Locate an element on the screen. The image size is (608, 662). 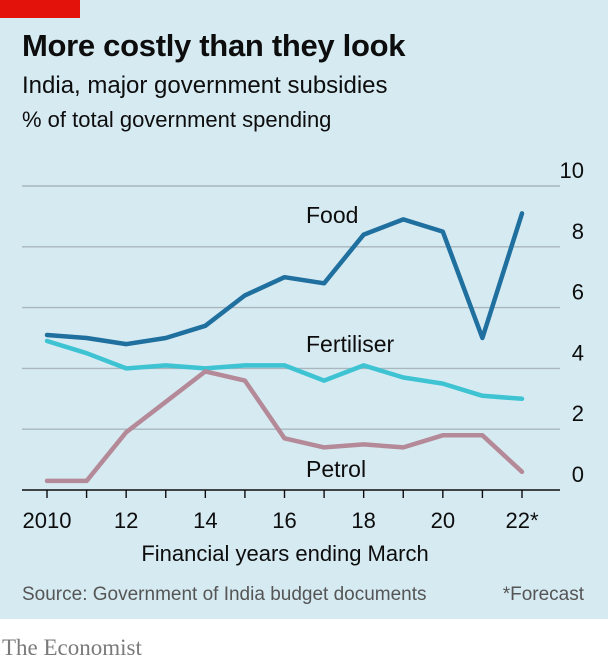
y-tick-label: 8 is located at coordinates (578, 231).